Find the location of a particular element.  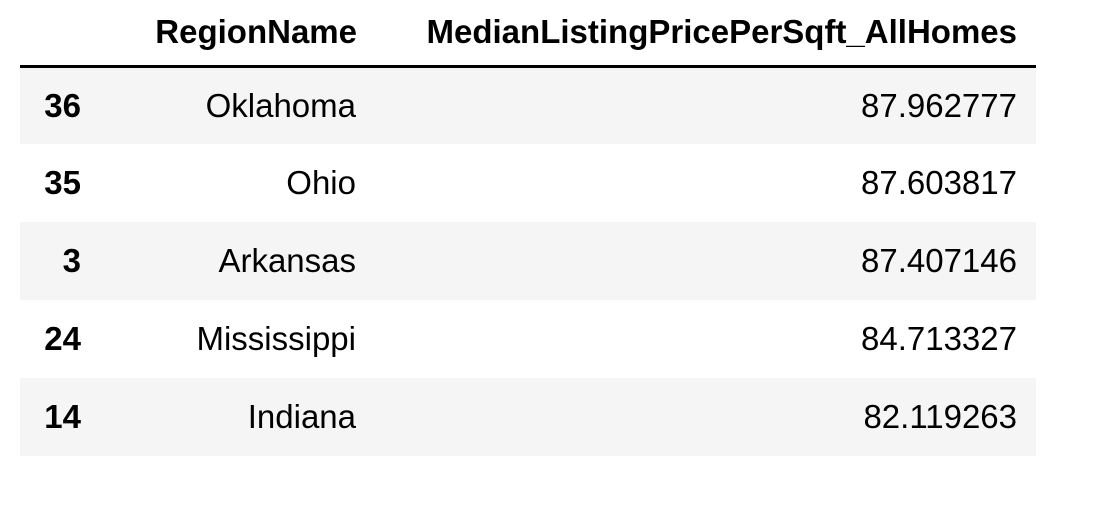

table-row: 24 Mississippi 84.713327 is located at coordinates (528, 339).